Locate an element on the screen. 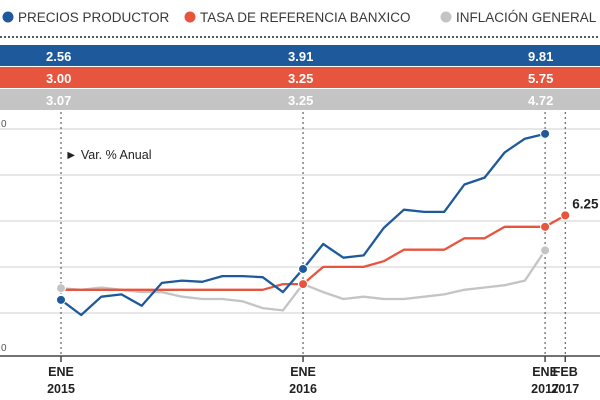 The width and height of the screenshot is (600, 400). band-inflacion-value-2016: 3.25 is located at coordinates (300, 100).